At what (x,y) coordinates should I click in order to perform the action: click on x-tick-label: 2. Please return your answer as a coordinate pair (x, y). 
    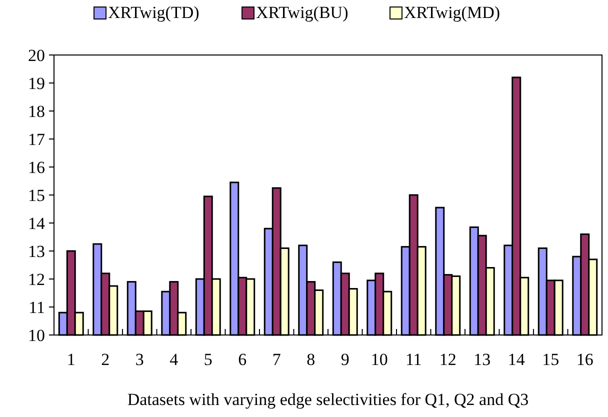
    Looking at the image, I should click on (105, 359).